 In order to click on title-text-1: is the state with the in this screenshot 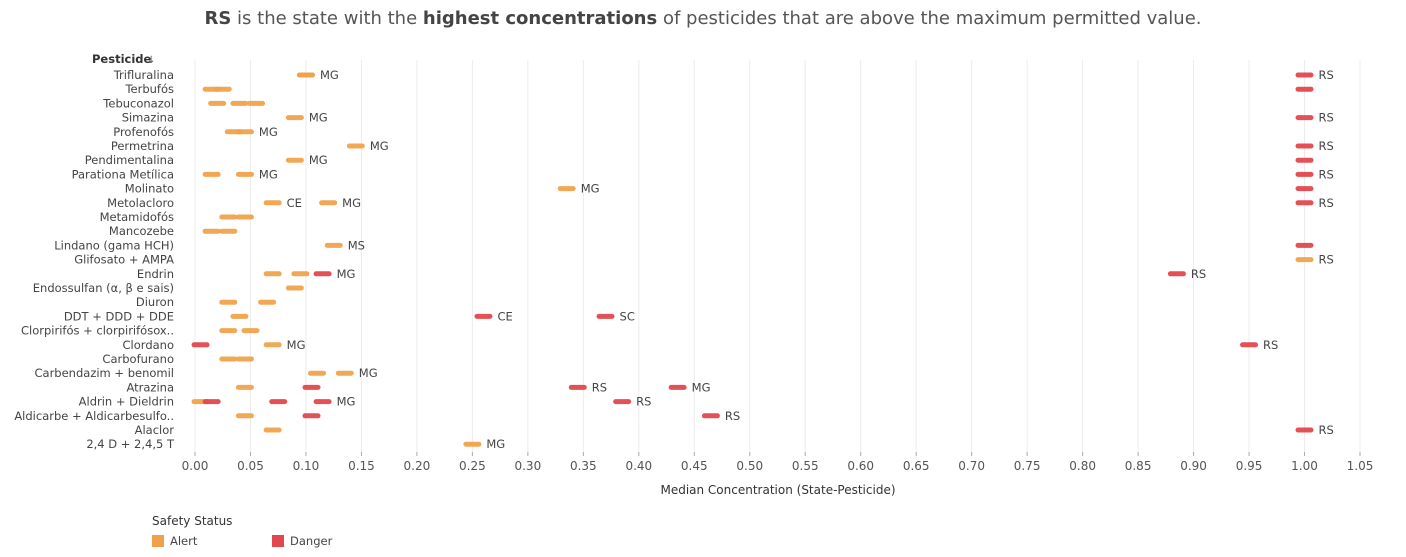, I will do `click(327, 18)`.